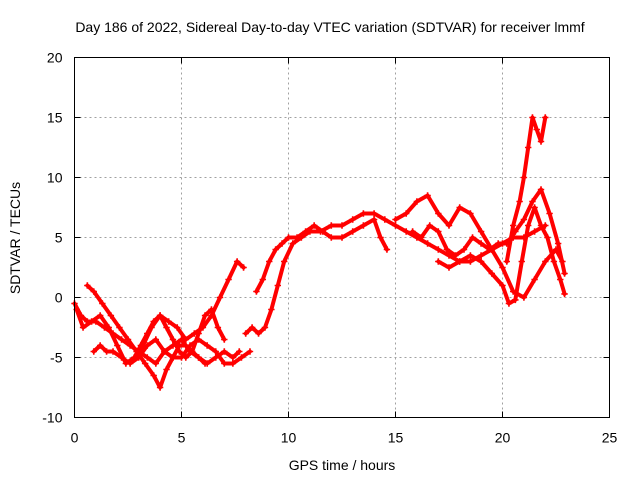 The width and height of the screenshot is (640, 480). Describe the element at coordinates (182, 438) in the screenshot. I see `x-tick-label: 5` at that location.